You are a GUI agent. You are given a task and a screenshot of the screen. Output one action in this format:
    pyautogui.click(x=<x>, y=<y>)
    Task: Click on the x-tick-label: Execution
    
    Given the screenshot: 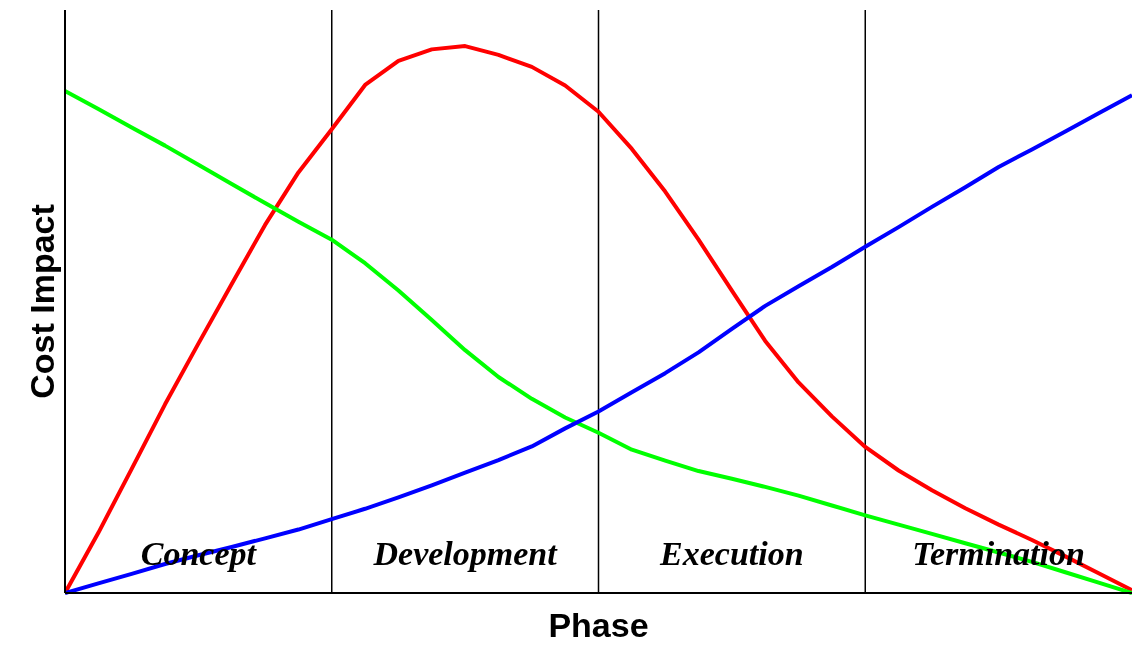 What is the action you would take?
    pyautogui.click(x=731, y=553)
    